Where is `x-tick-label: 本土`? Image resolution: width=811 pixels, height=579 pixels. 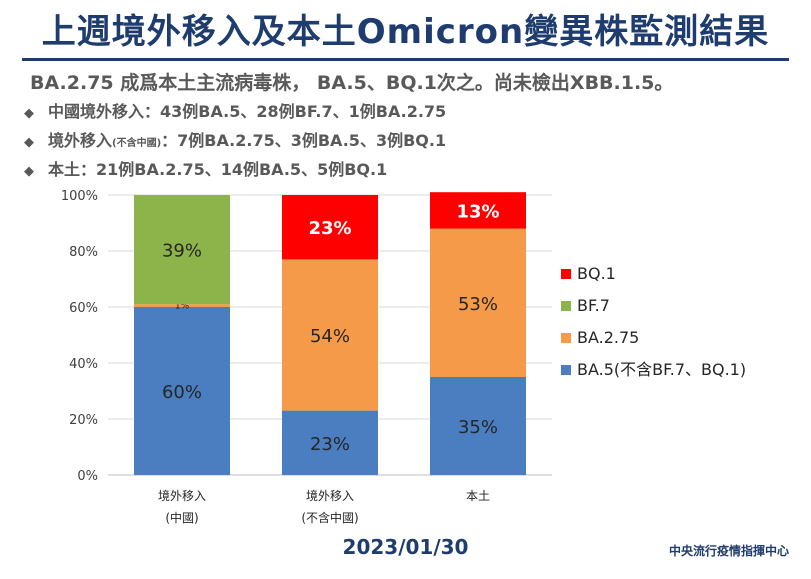 x-tick-label: 本土 is located at coordinates (478, 496).